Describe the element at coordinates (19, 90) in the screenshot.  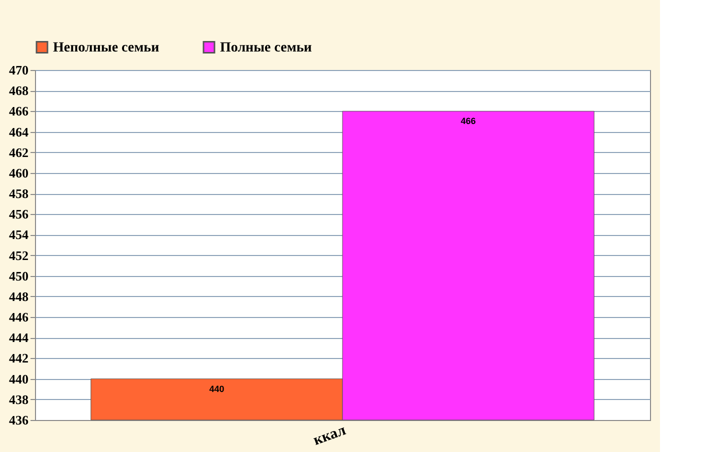
I see `y-tick-label: 468` at that location.